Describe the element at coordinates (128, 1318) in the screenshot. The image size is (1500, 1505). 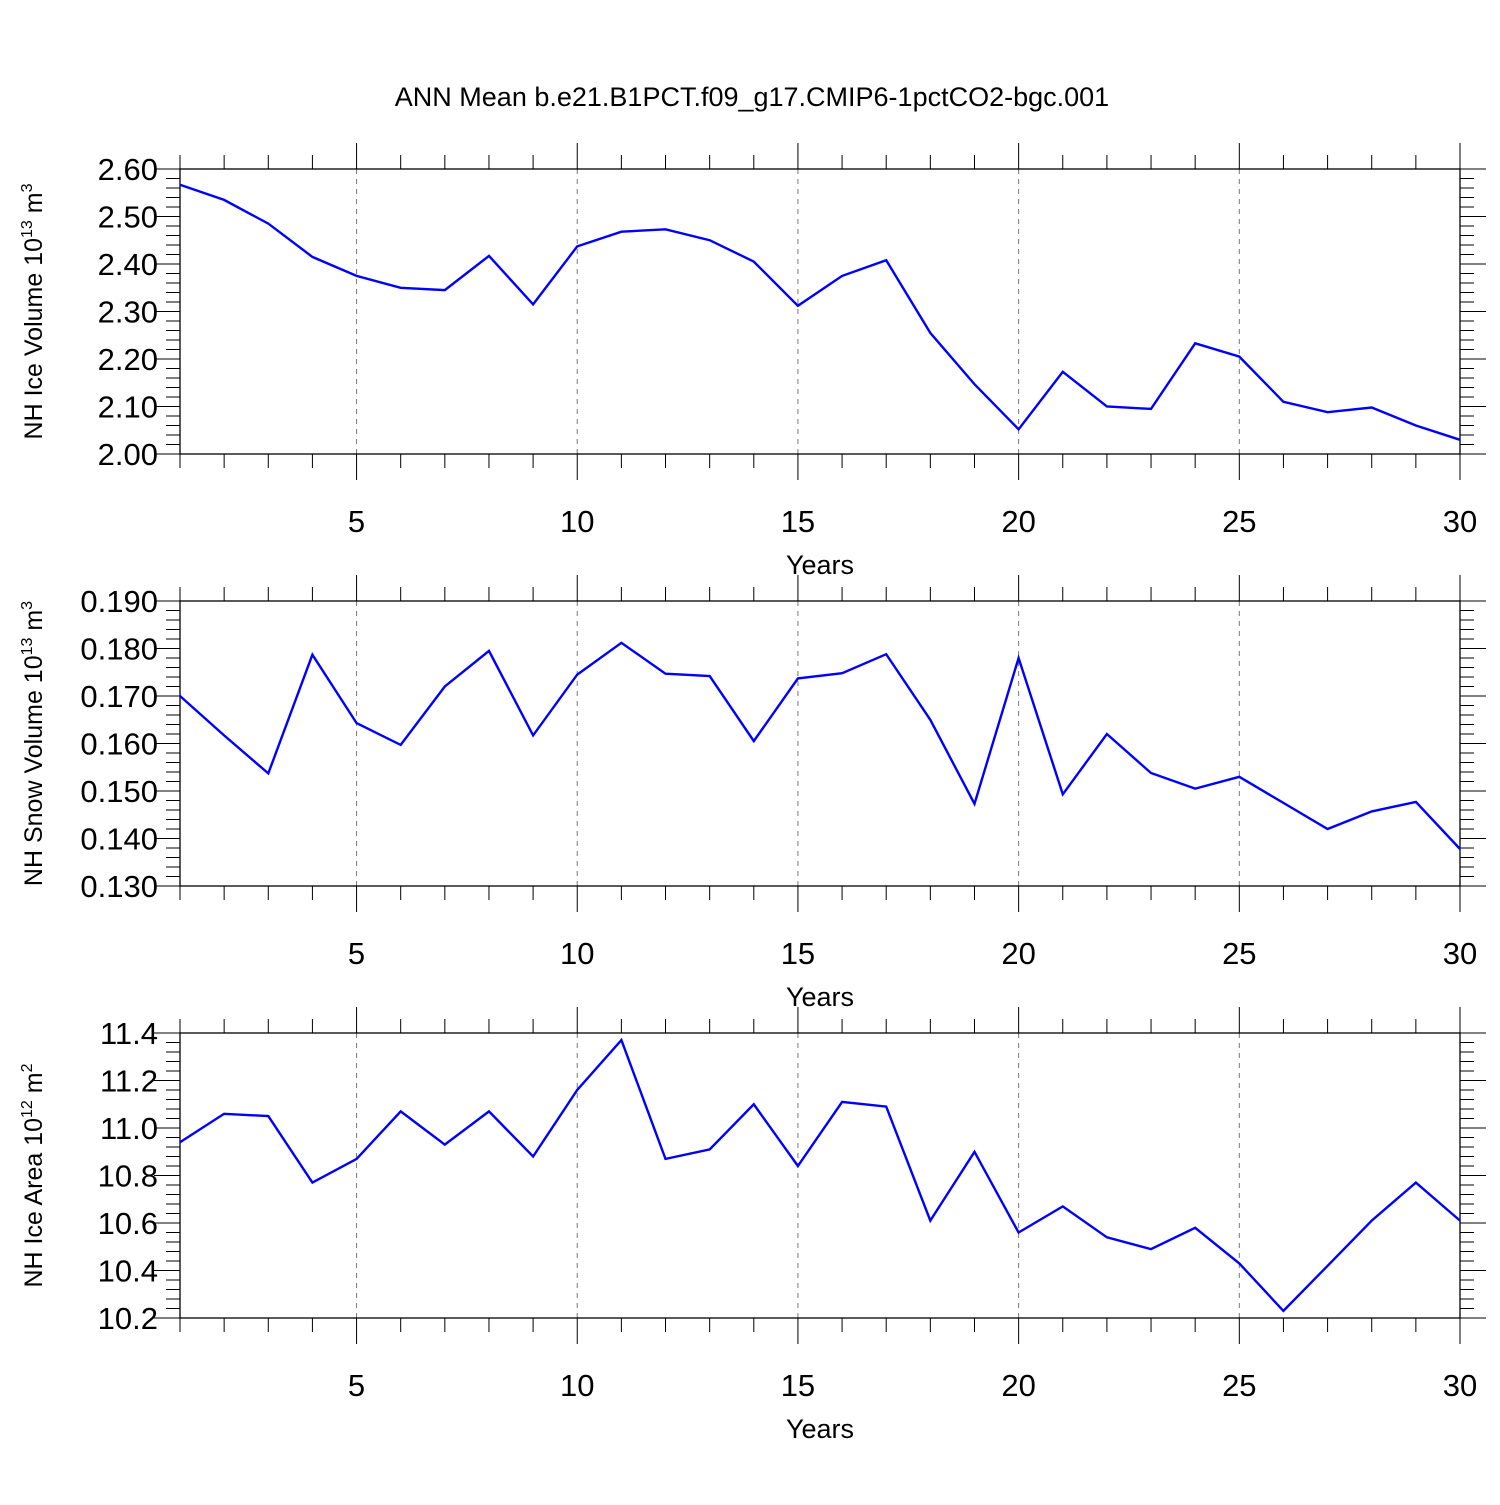
I see `y-tick-label: 10.2` at that location.